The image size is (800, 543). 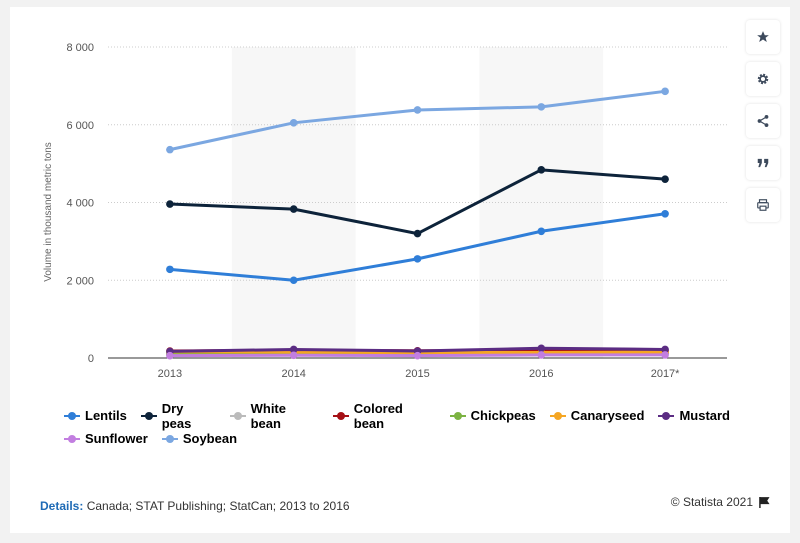 I want to click on gear-icon, so click(x=763, y=79).